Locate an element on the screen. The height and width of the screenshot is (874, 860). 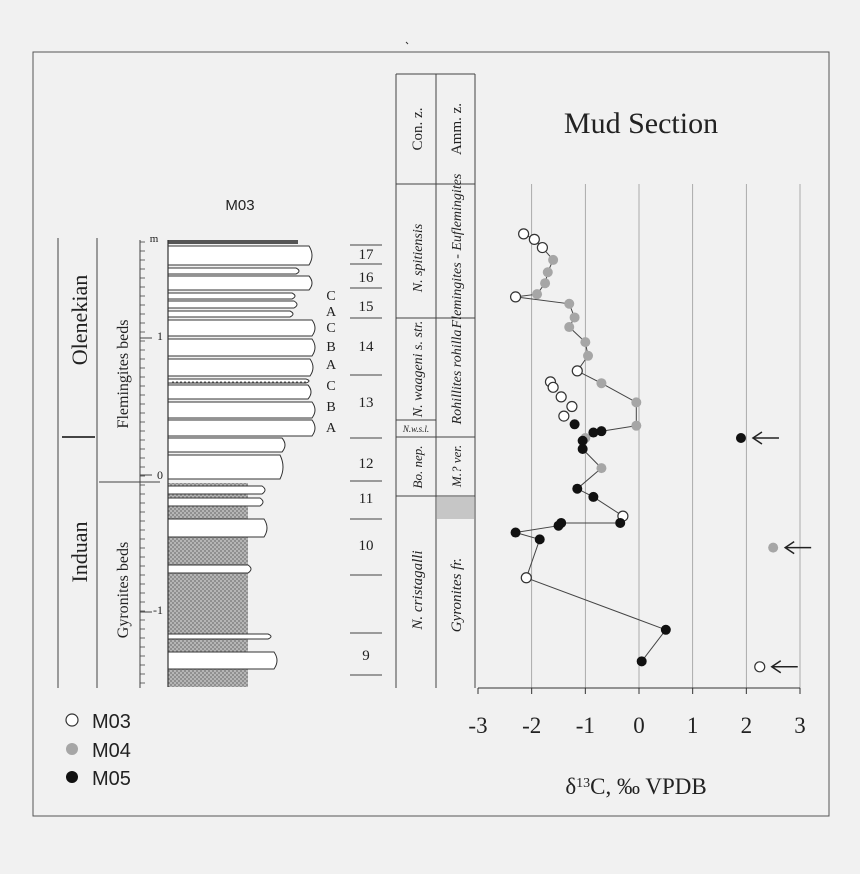
x-tick-label: 3 is located at coordinates (800, 725).